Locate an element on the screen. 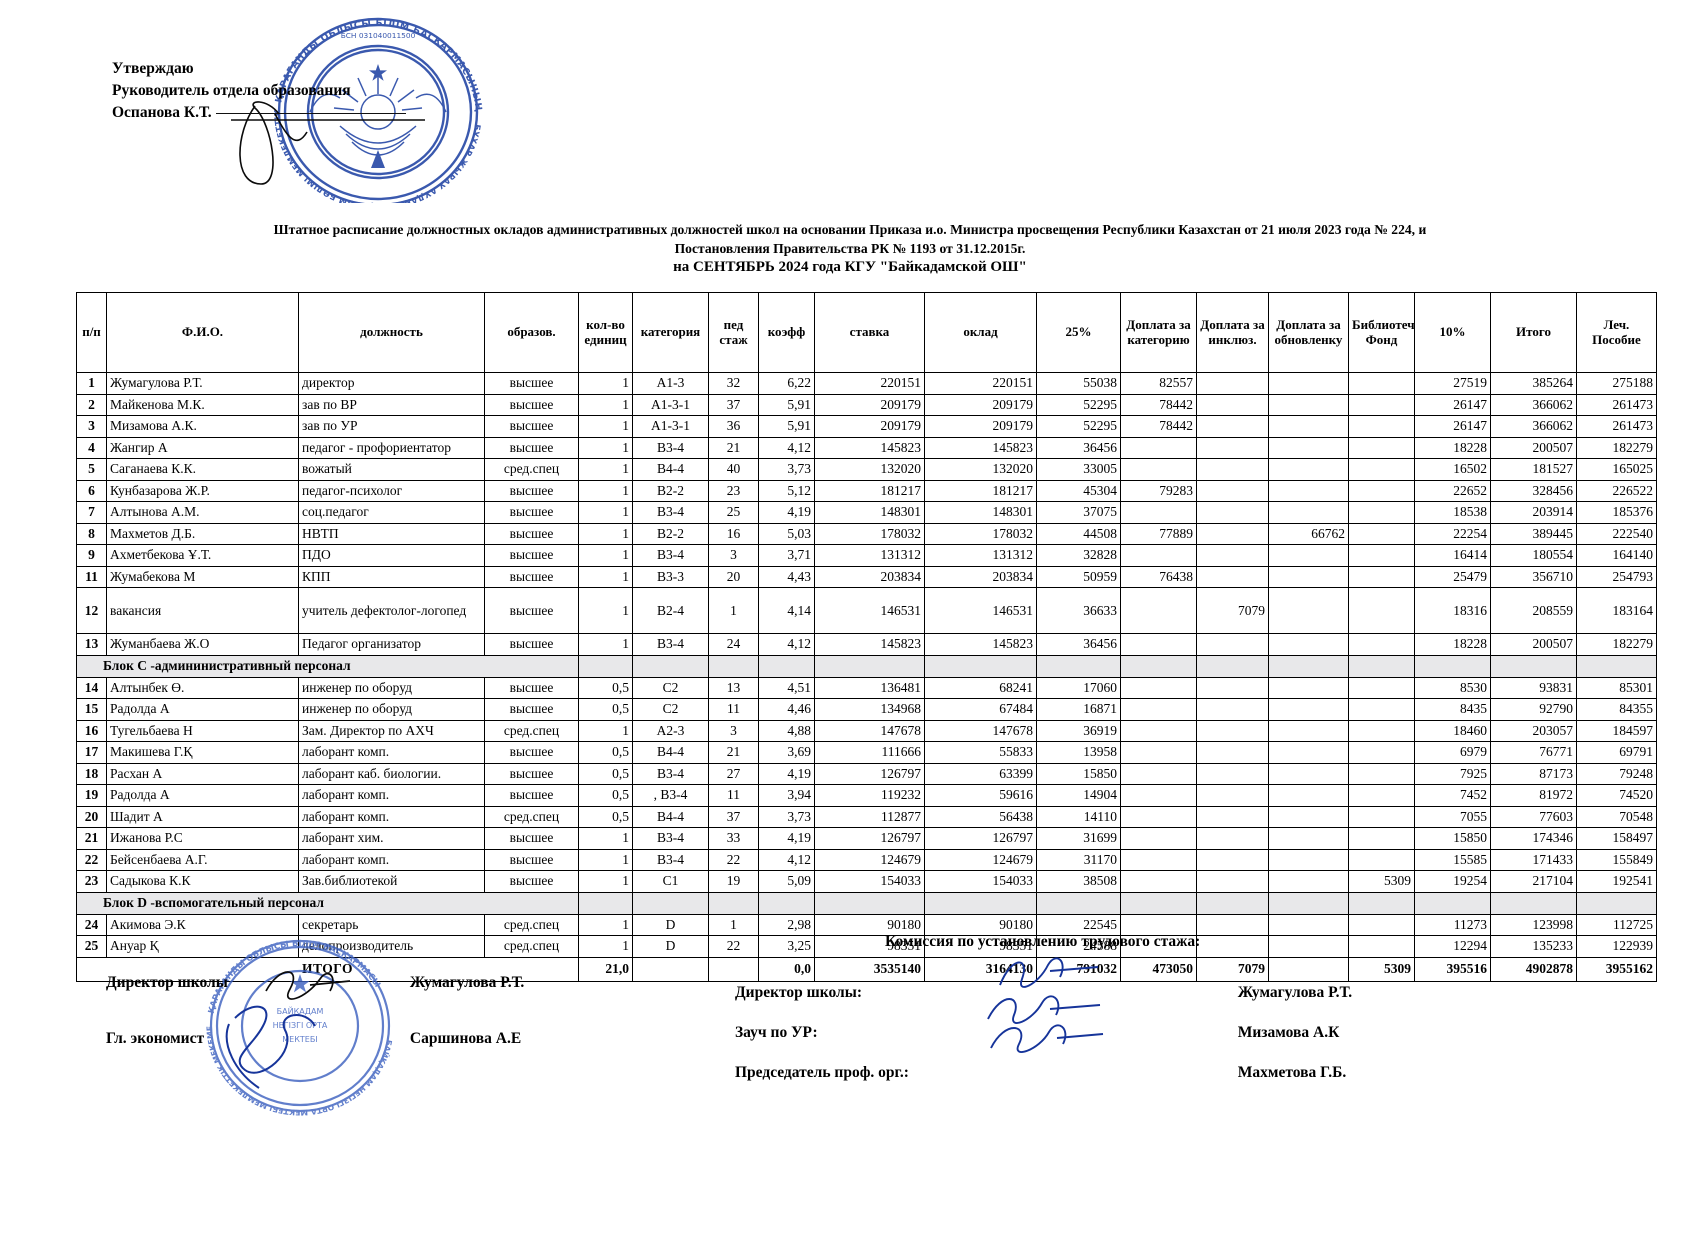 The image size is (1700, 1239). row-position: лаборант хим. is located at coordinates (391, 838).